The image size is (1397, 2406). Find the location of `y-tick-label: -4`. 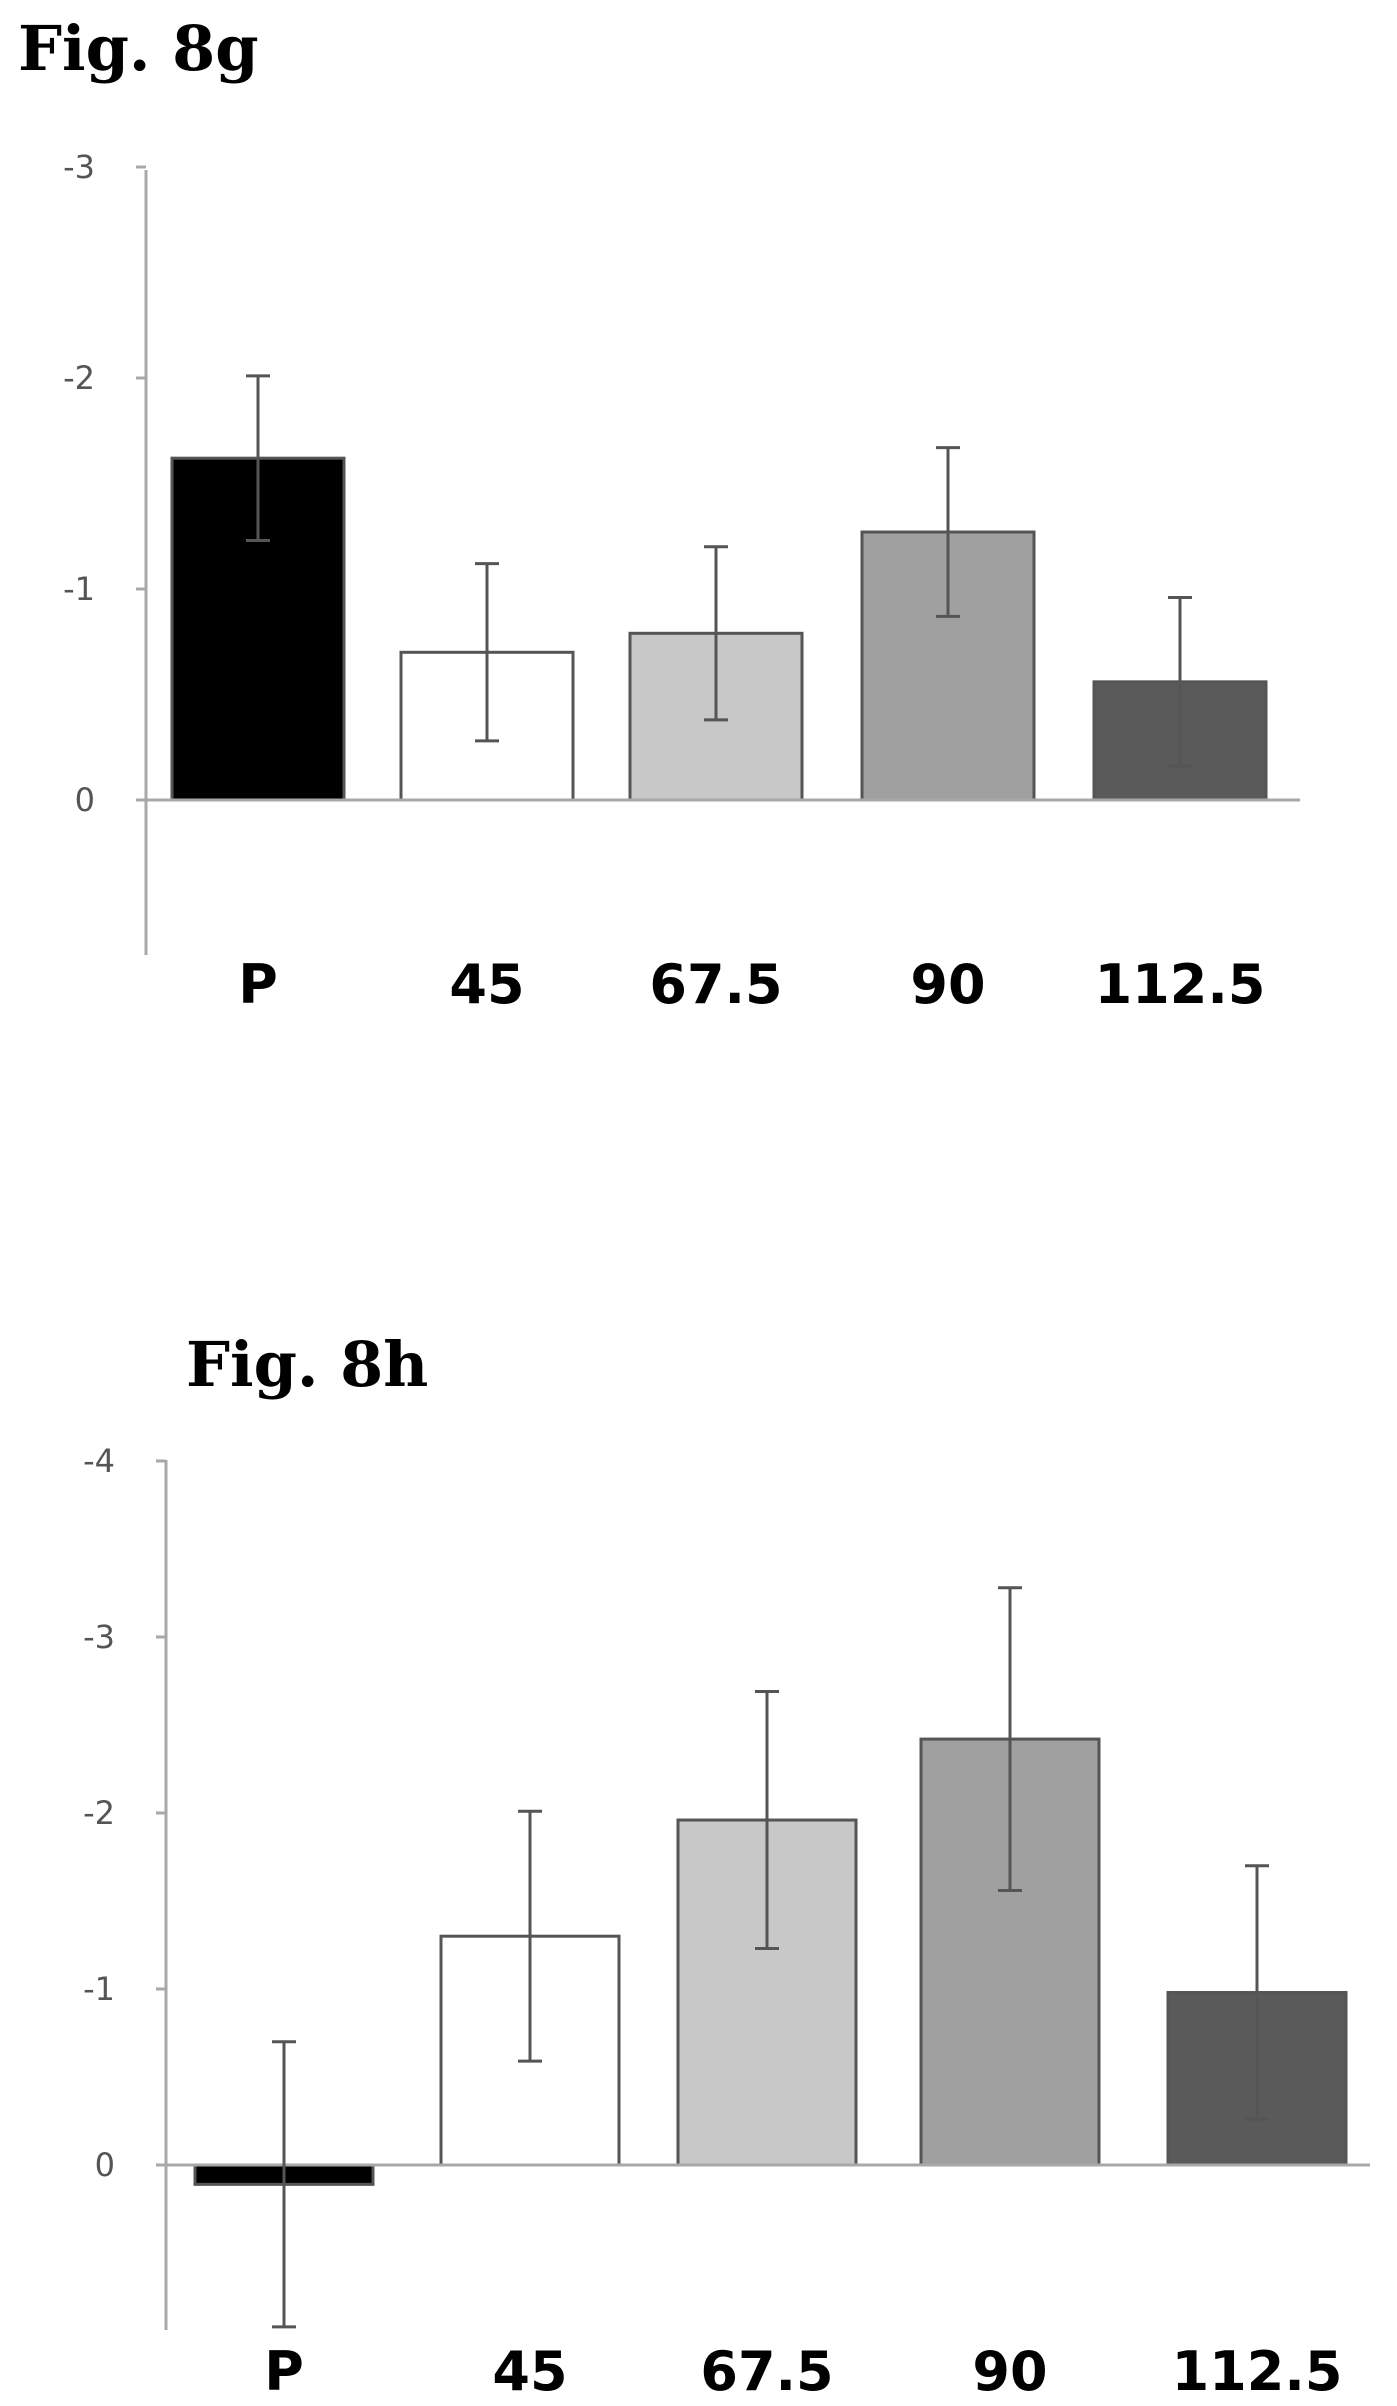

y-tick-label: -4 is located at coordinates (99, 1461).